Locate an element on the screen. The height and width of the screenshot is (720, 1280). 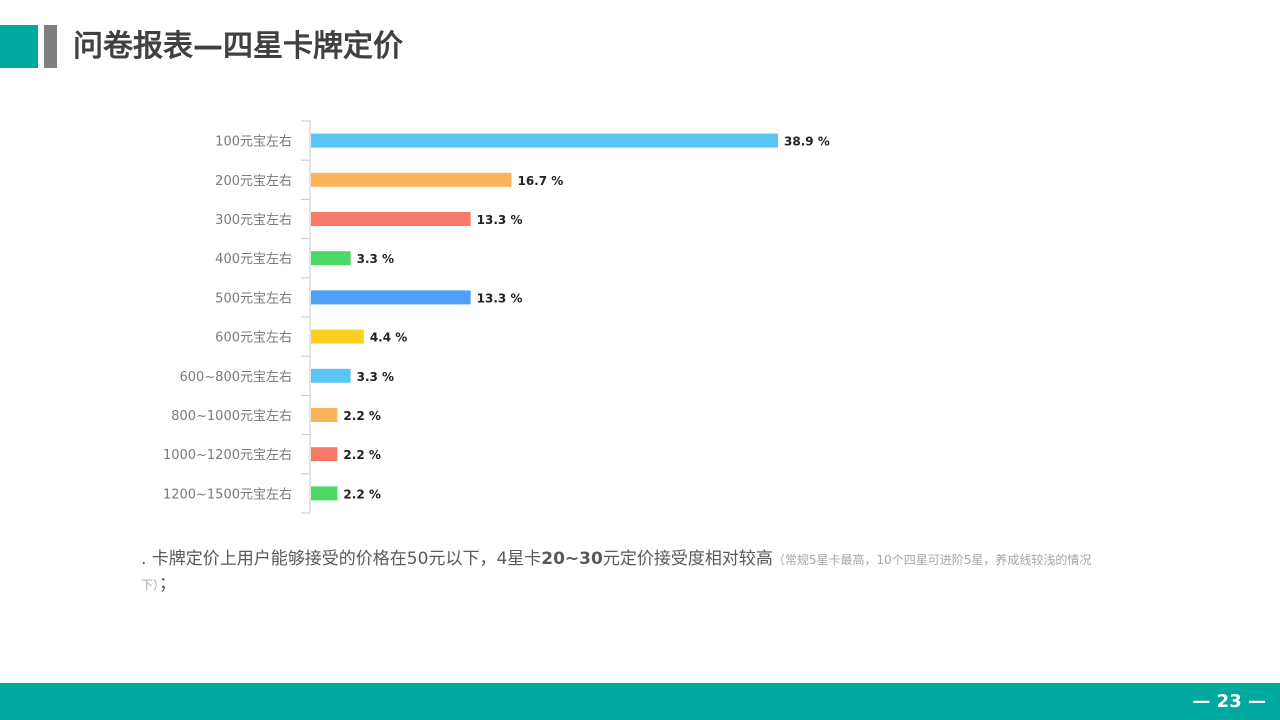
note-prefix: . 卡牌定价上用户能够接受的价格在50元以下，4星卡 is located at coordinates (341, 559).